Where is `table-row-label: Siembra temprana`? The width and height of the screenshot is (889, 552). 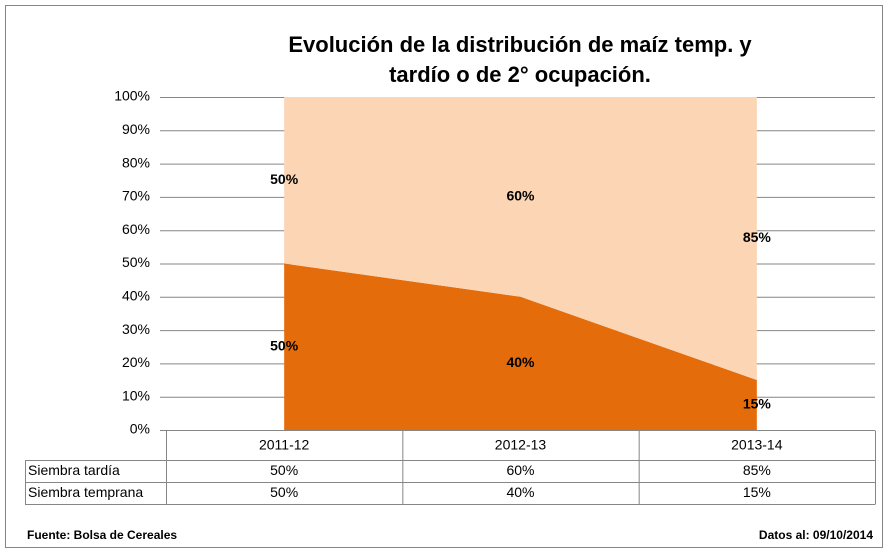 table-row-label: Siembra temprana is located at coordinates (85, 492).